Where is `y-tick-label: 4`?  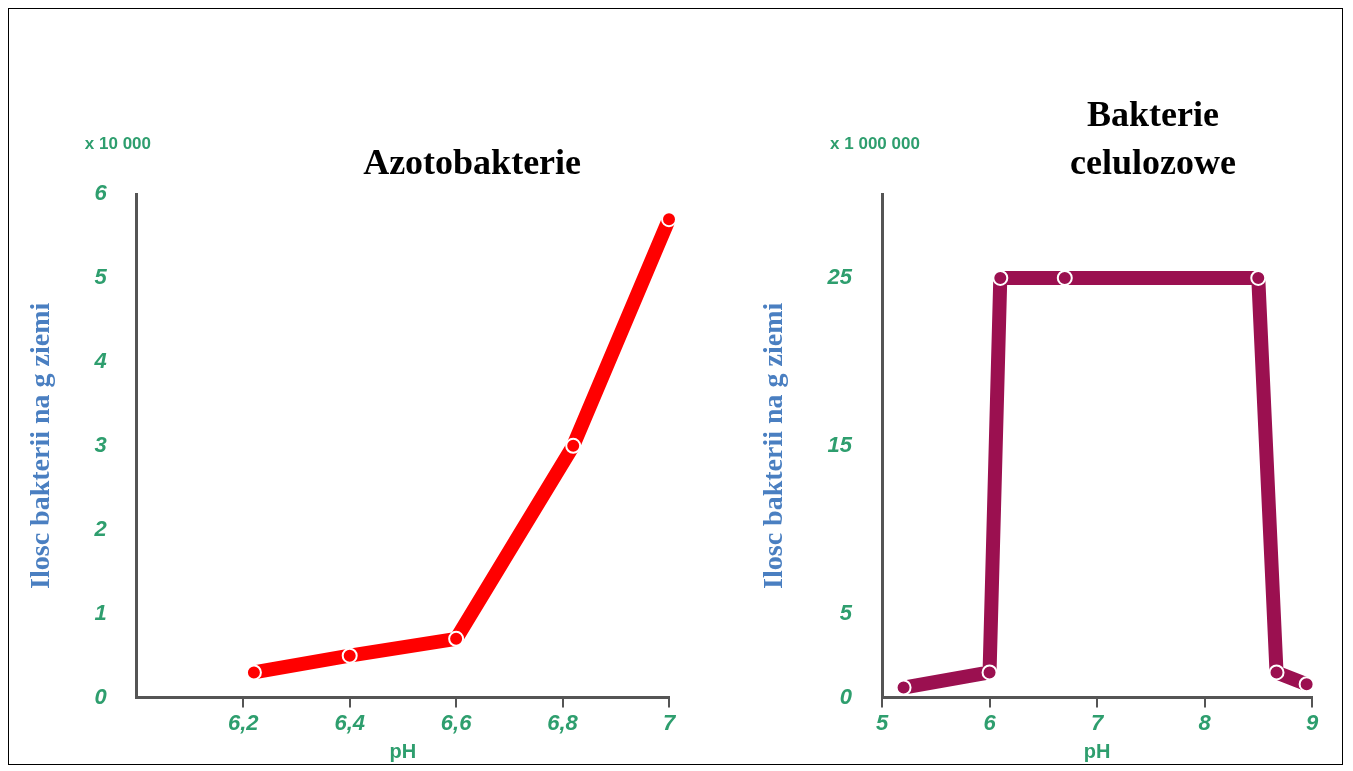 y-tick-label: 4 is located at coordinates (100, 360).